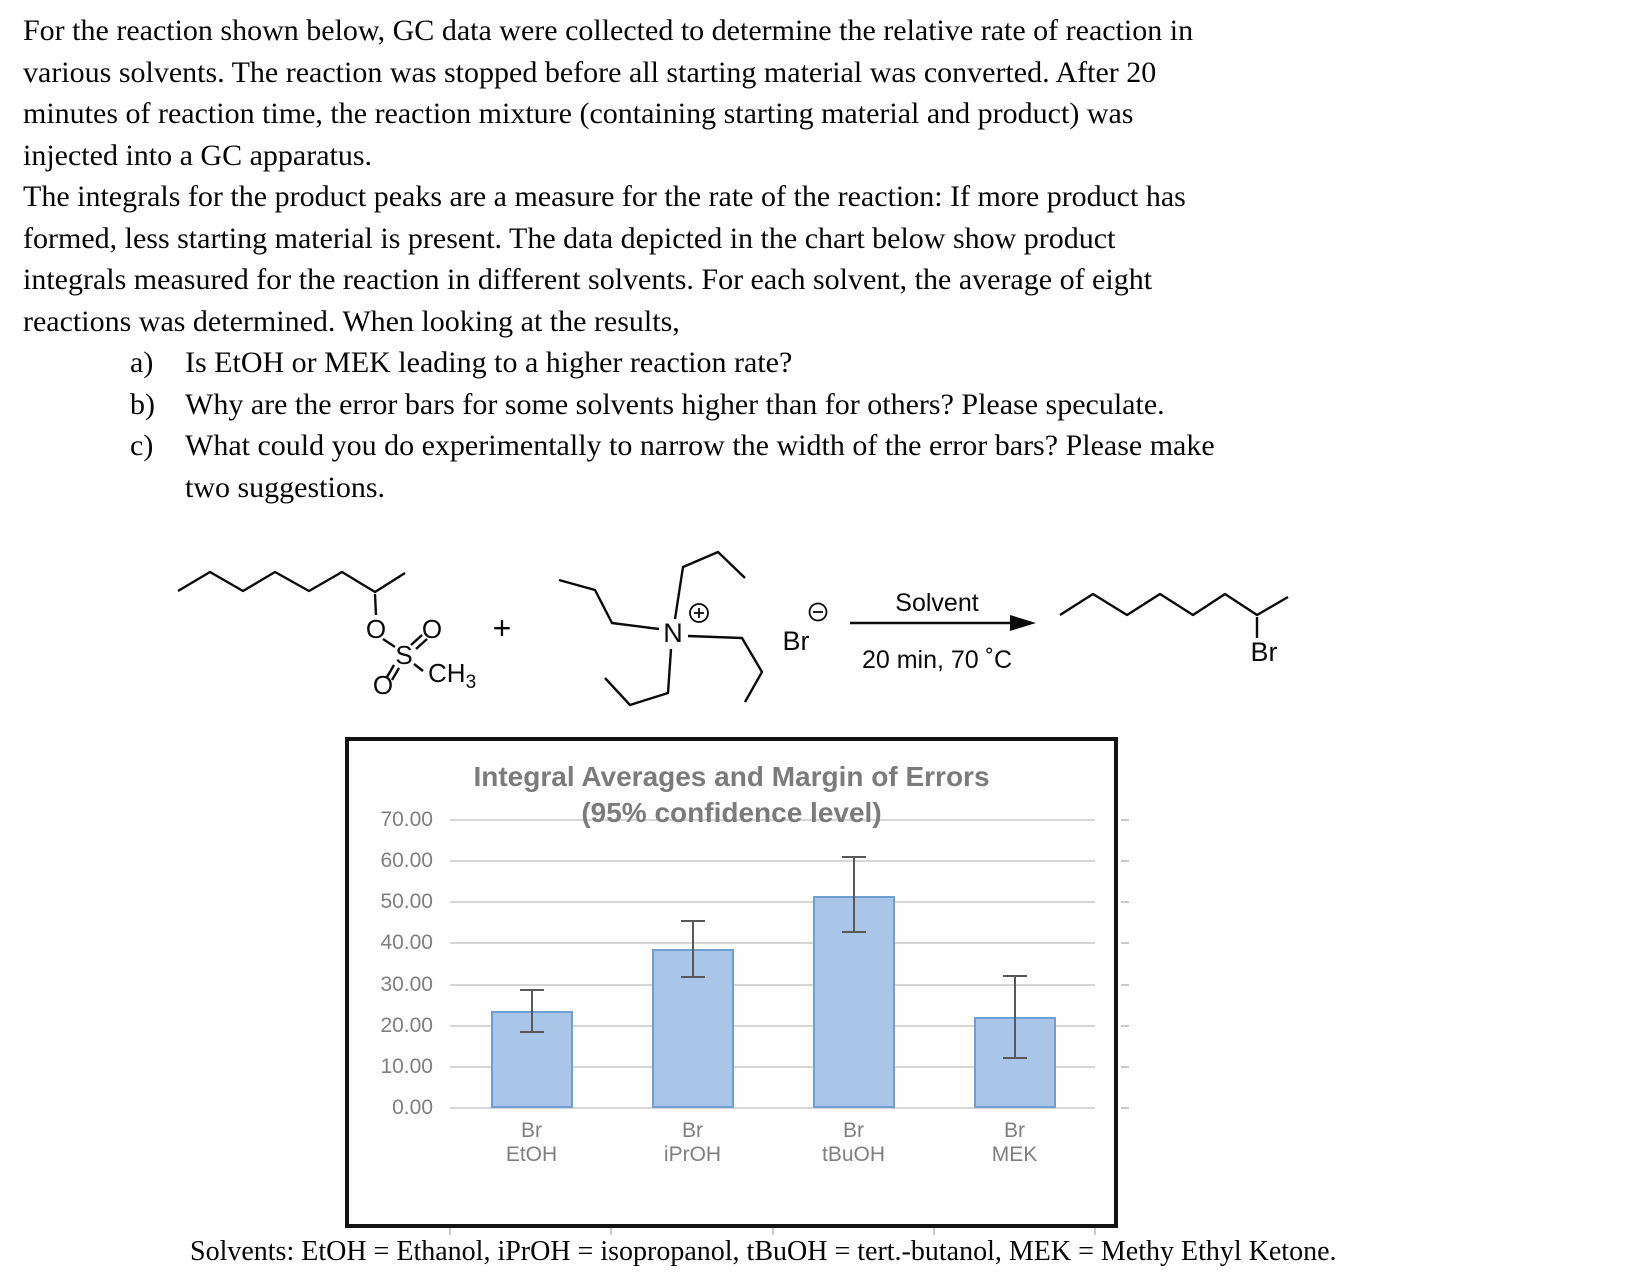 This screenshot has width=1635, height=1279. Describe the element at coordinates (673, 633) in the screenshot. I see `nitrogen-atom-label: N` at that location.